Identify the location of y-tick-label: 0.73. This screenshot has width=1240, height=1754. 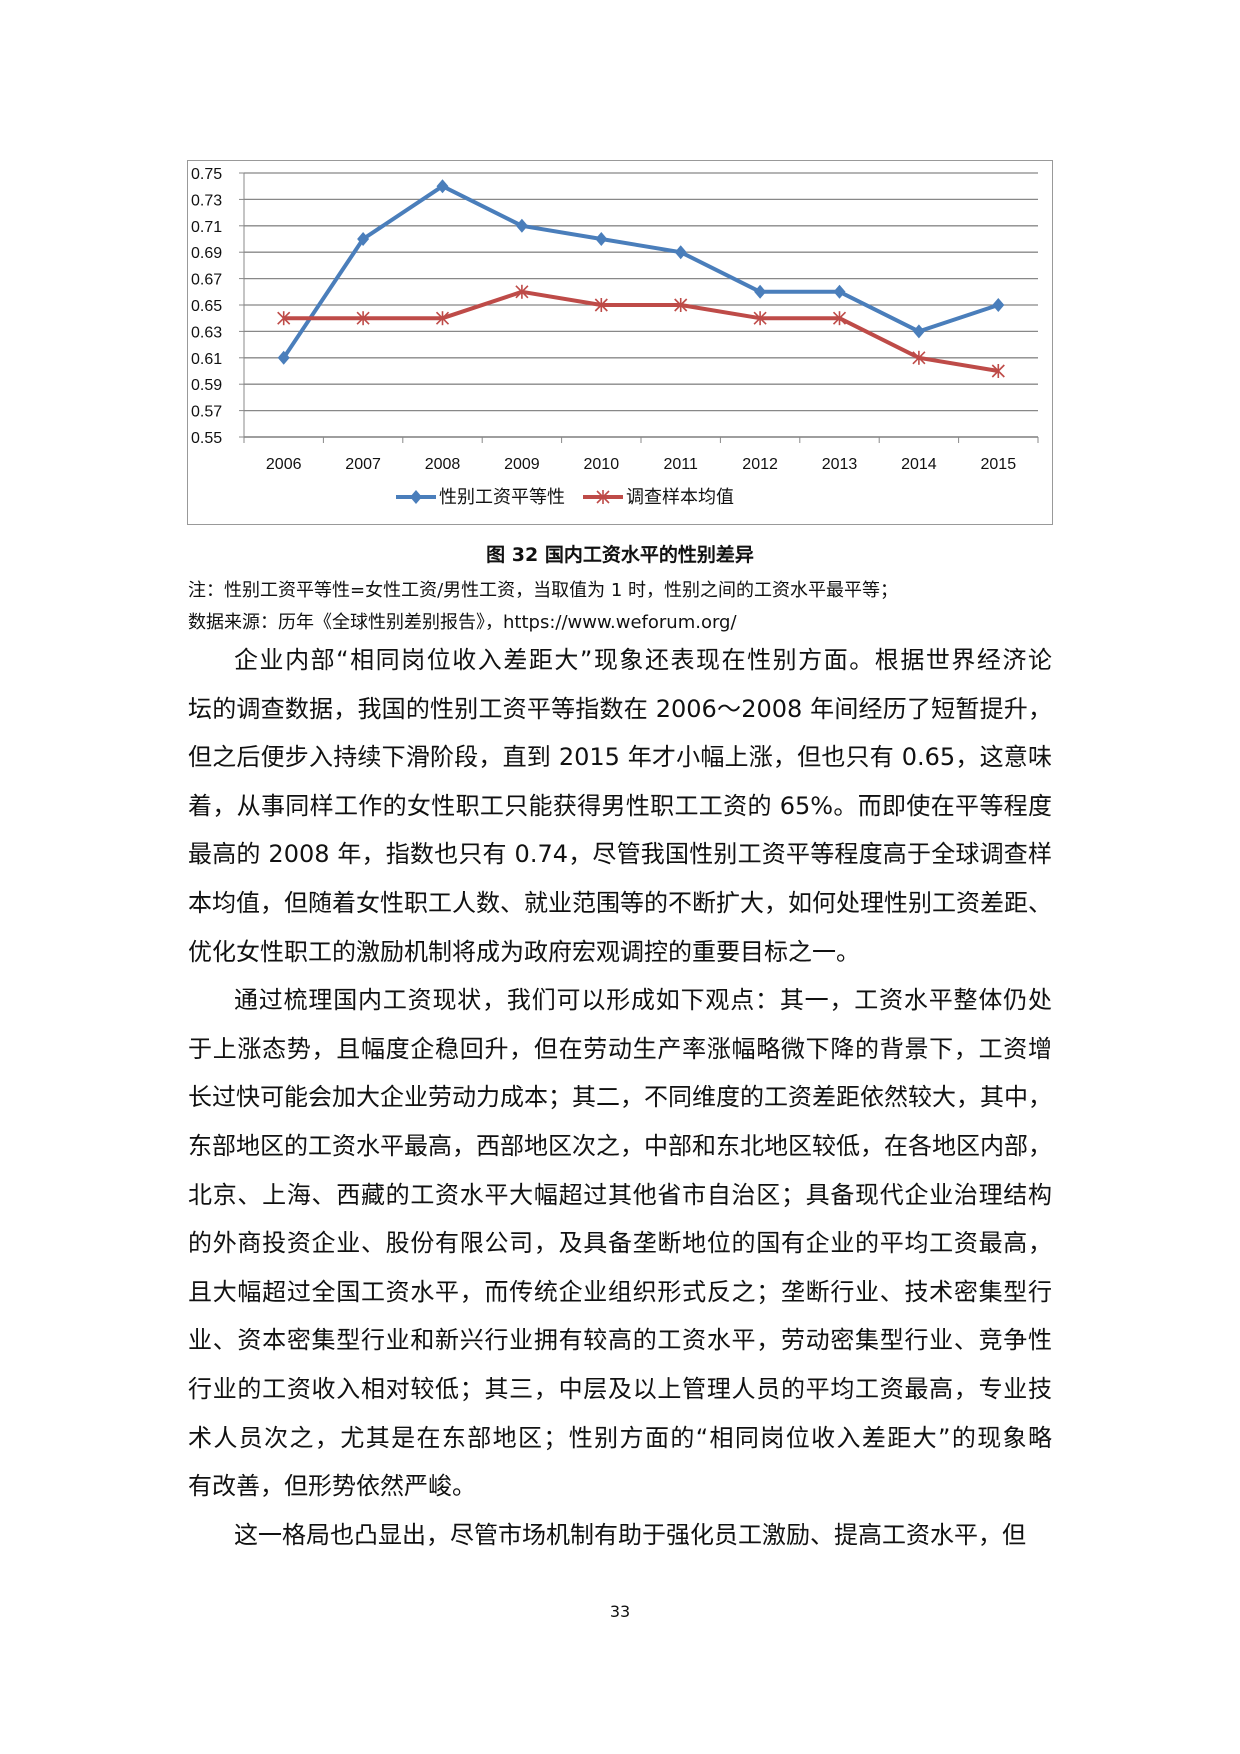
(206, 200).